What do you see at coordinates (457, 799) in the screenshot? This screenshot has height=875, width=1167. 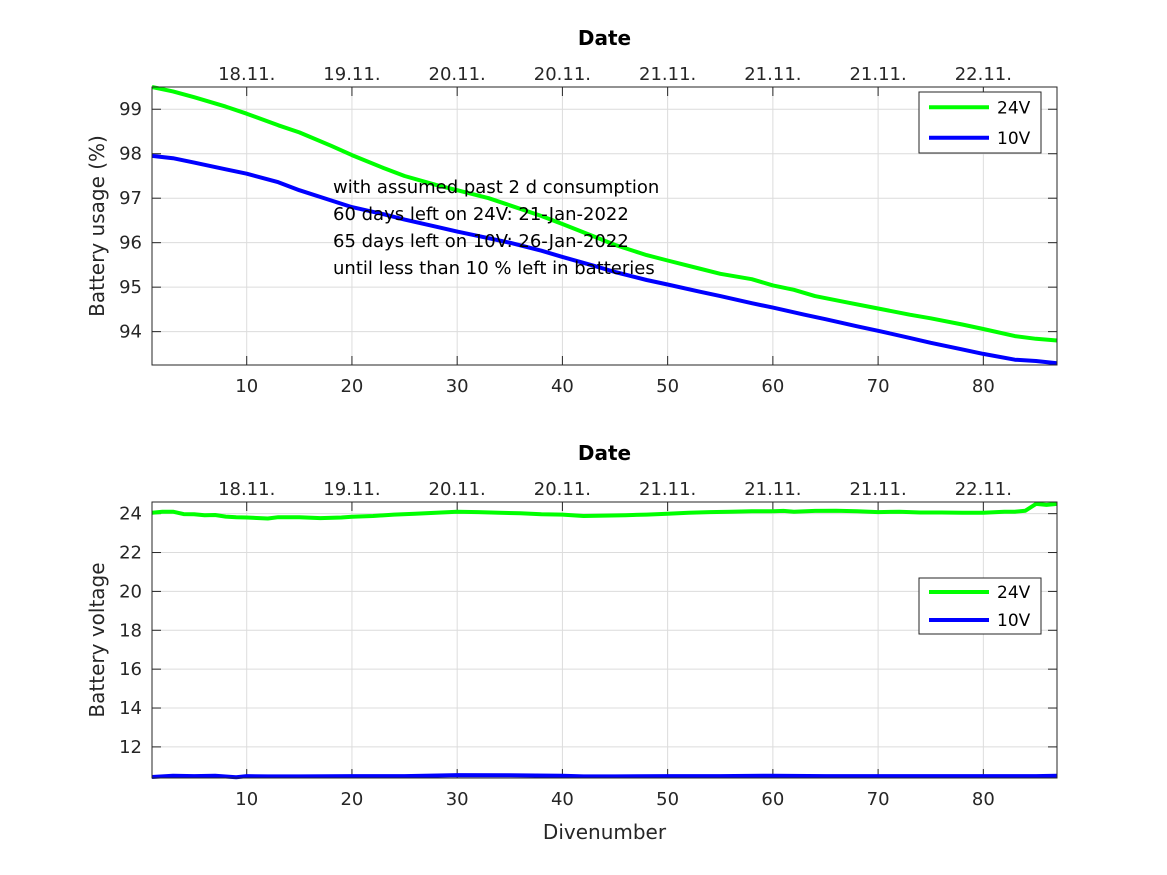 I see `chart1-x-tick-label: 30` at bounding box center [457, 799].